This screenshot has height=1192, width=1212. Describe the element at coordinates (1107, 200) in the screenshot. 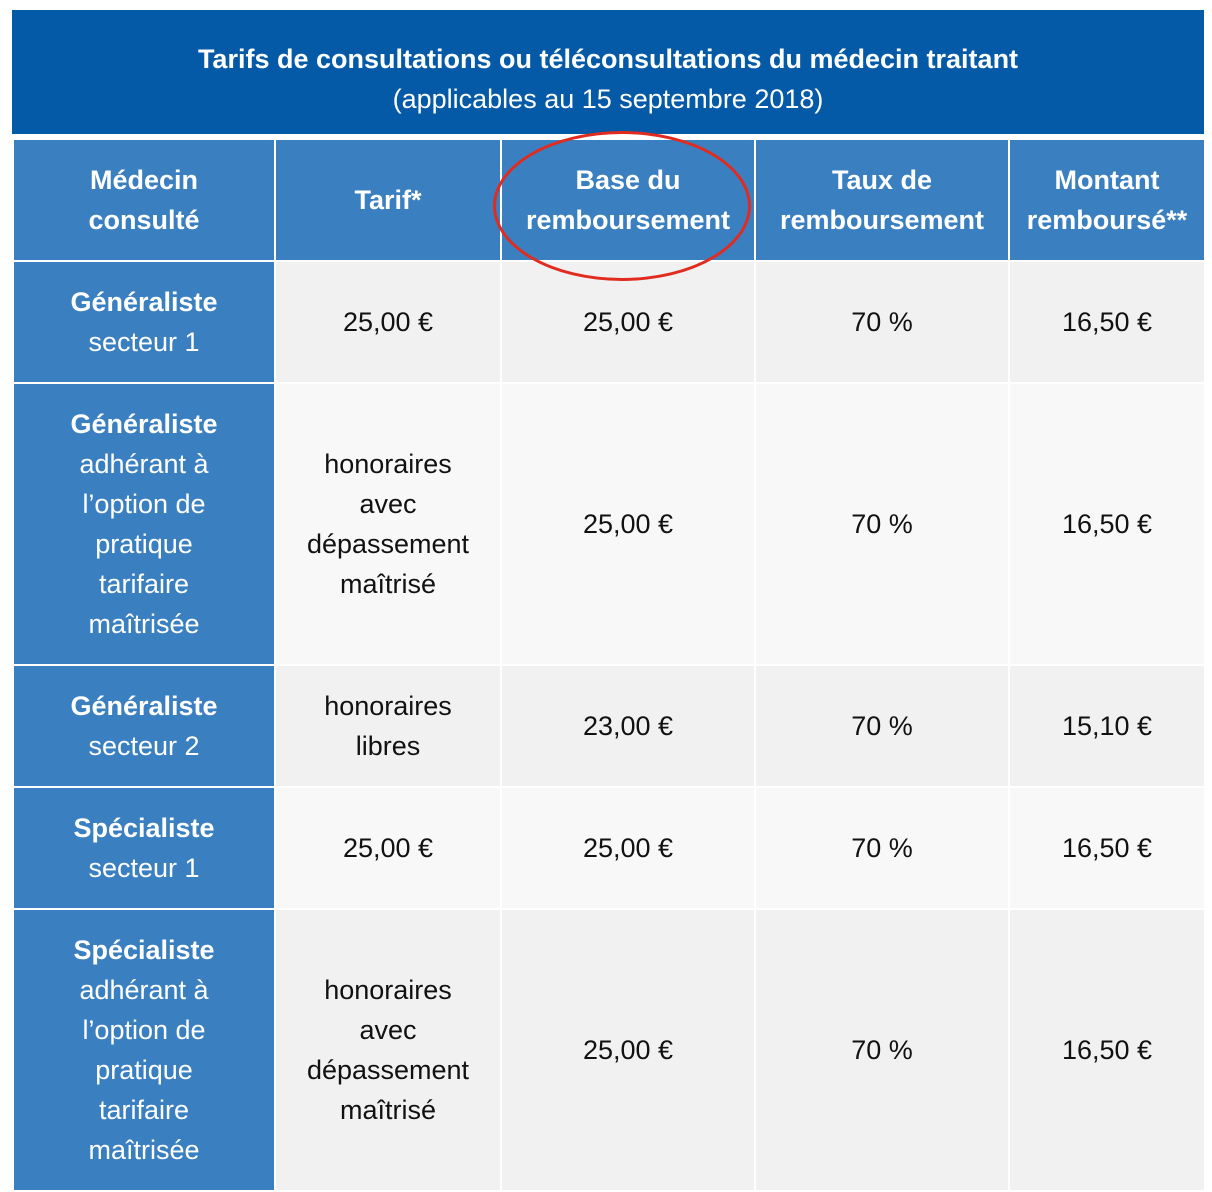

I see `header-montant: Montant remboursé**` at that location.